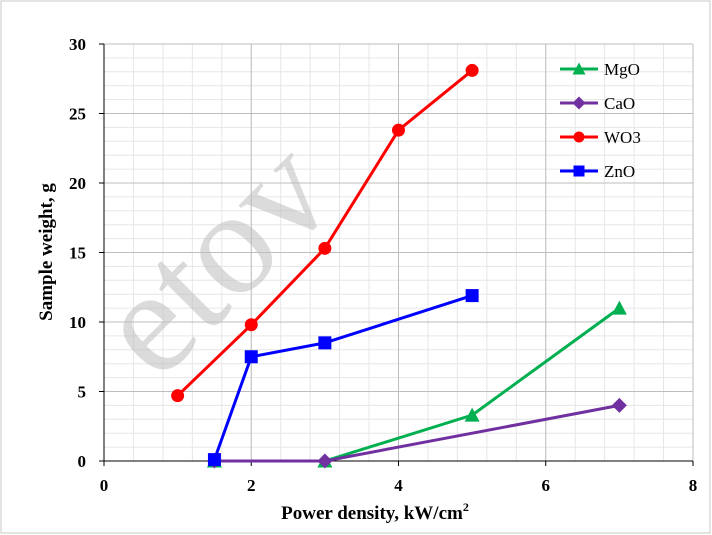 This screenshot has width=712, height=535. What do you see at coordinates (343, 377) in the screenshot?
I see `series-line-zno` at bounding box center [343, 377].